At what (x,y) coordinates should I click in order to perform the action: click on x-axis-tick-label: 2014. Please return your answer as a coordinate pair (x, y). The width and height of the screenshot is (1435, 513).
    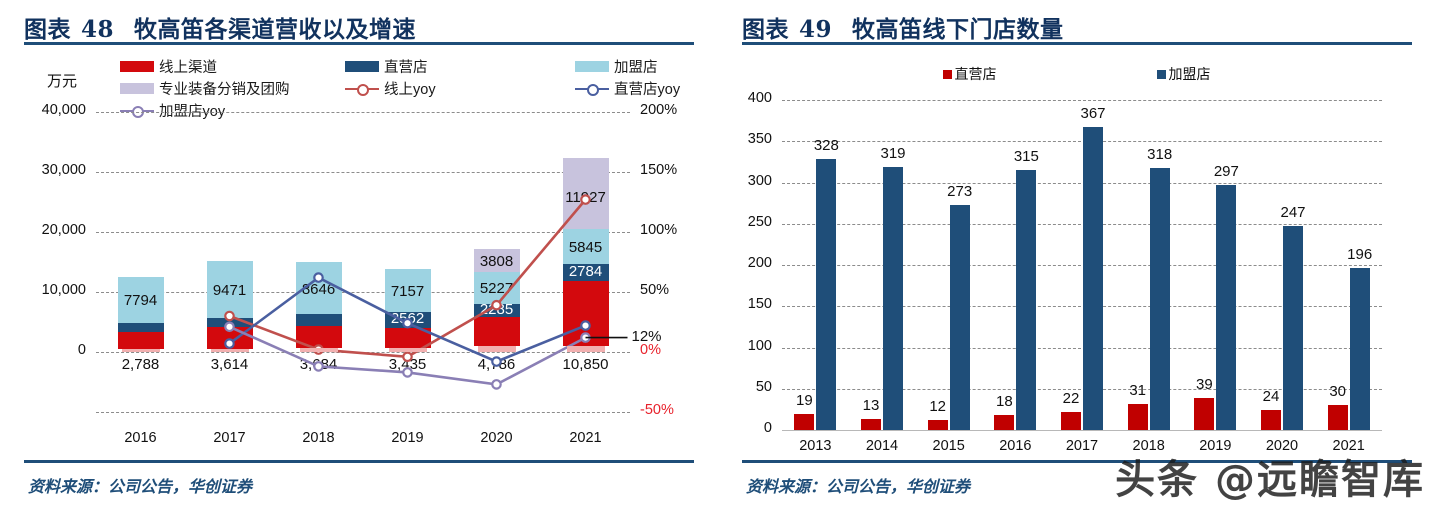
    Looking at the image, I should click on (882, 446).